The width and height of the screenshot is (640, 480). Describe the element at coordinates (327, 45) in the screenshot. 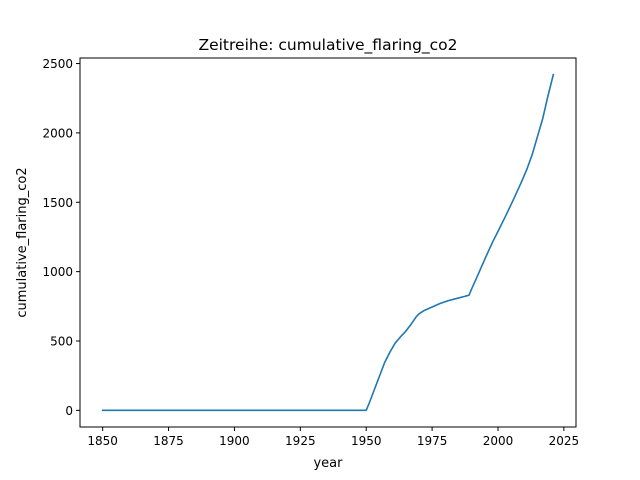

I see `chart-title: Zeitreihe: cumulative_flaring_co2` at that location.